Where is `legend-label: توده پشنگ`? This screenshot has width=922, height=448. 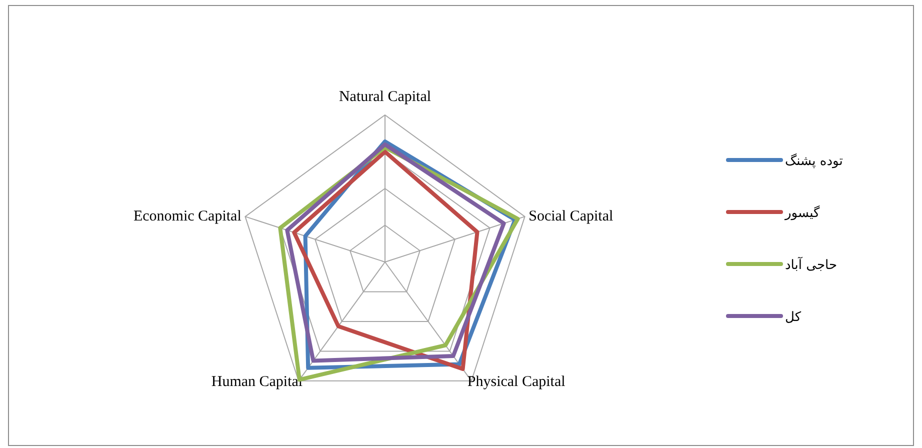
legend-label: توده پشنگ is located at coordinates (814, 161).